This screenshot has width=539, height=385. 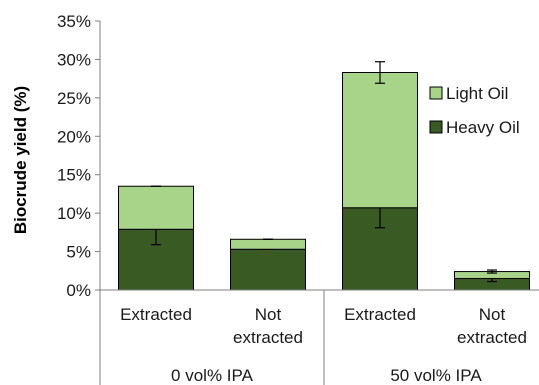 What do you see at coordinates (20, 160) in the screenshot?
I see `y-axis-title: Biocrude yield (%)` at bounding box center [20, 160].